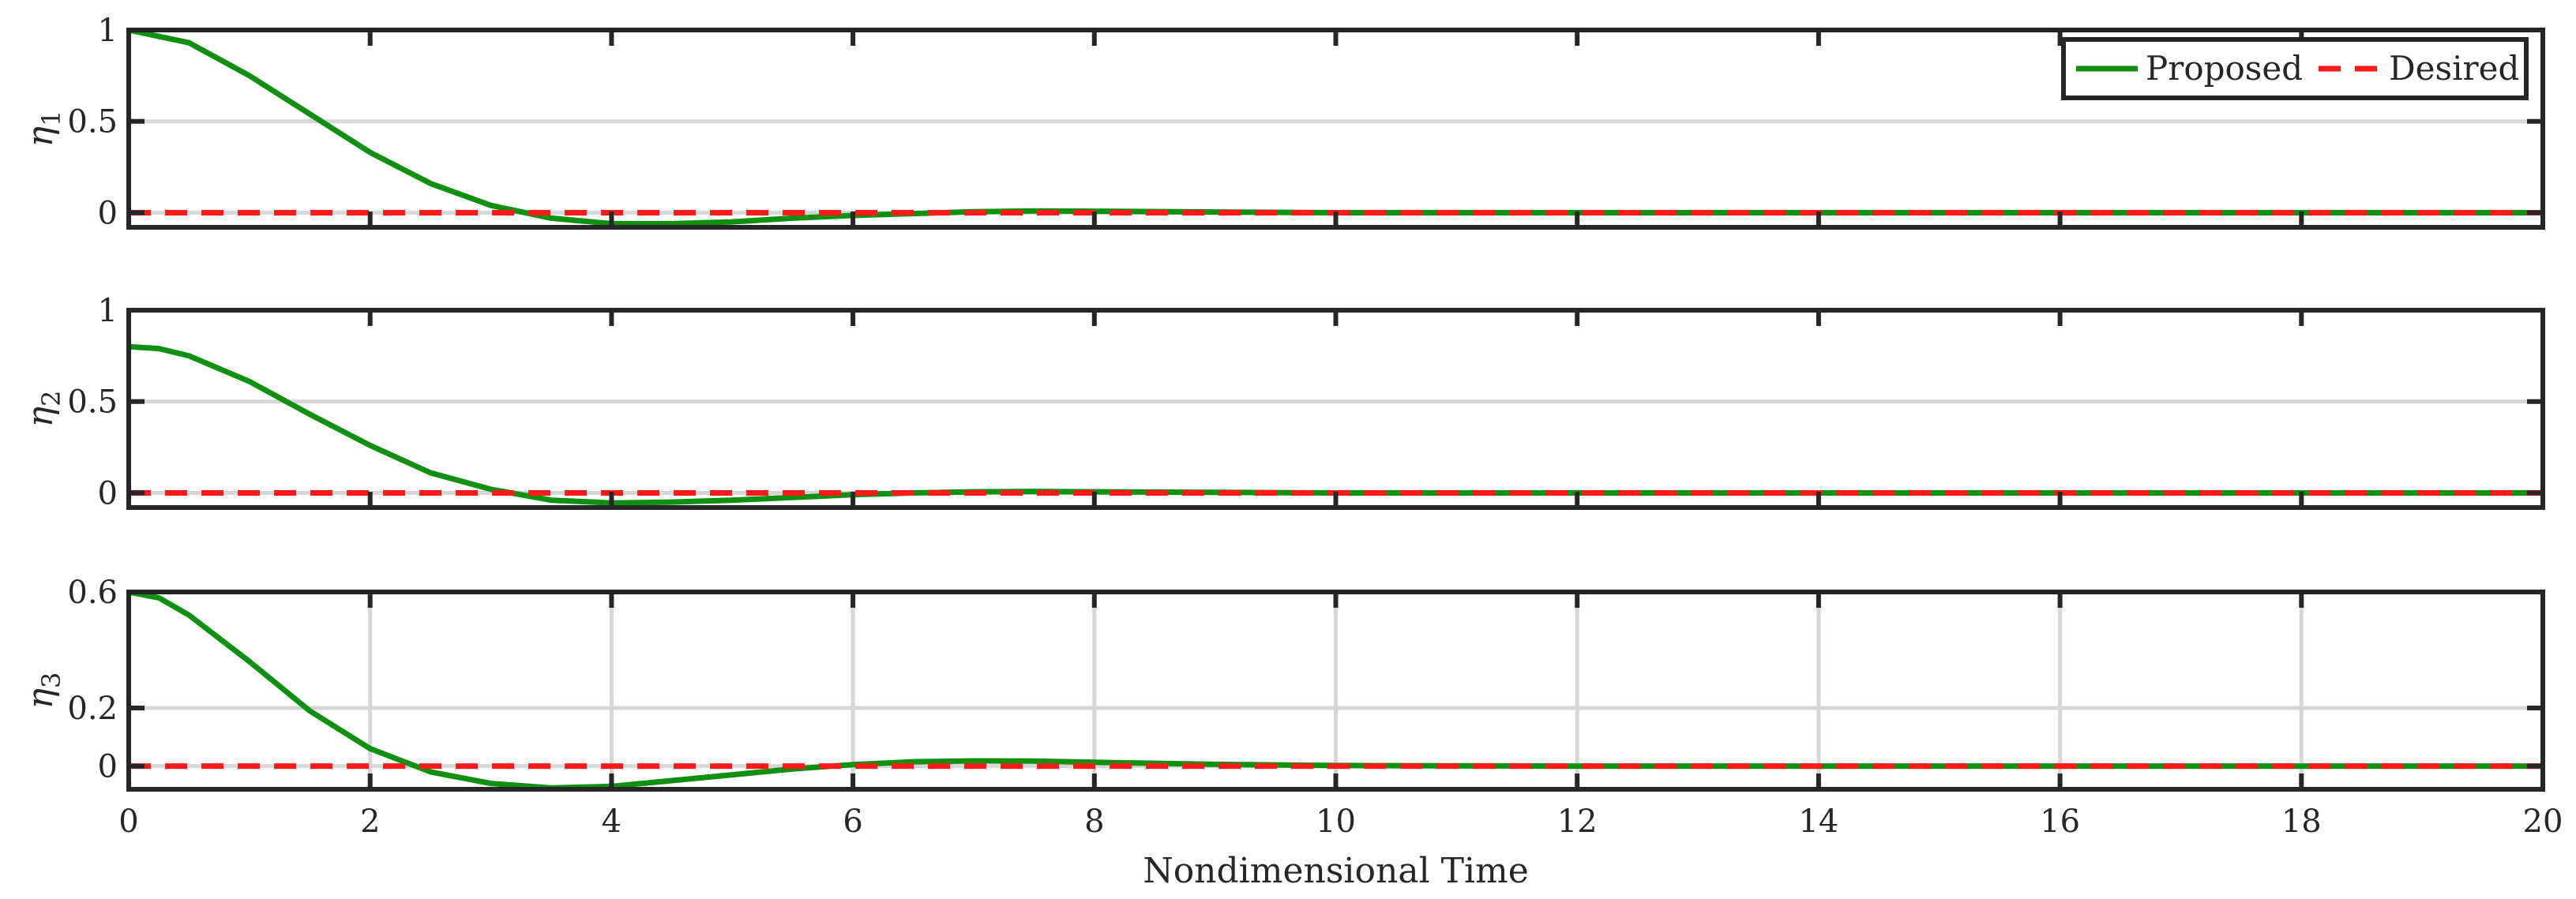 The height and width of the screenshot is (899, 2576). What do you see at coordinates (92, 709) in the screenshot?
I see `y-tick-label-0-2: 0.2` at bounding box center [92, 709].